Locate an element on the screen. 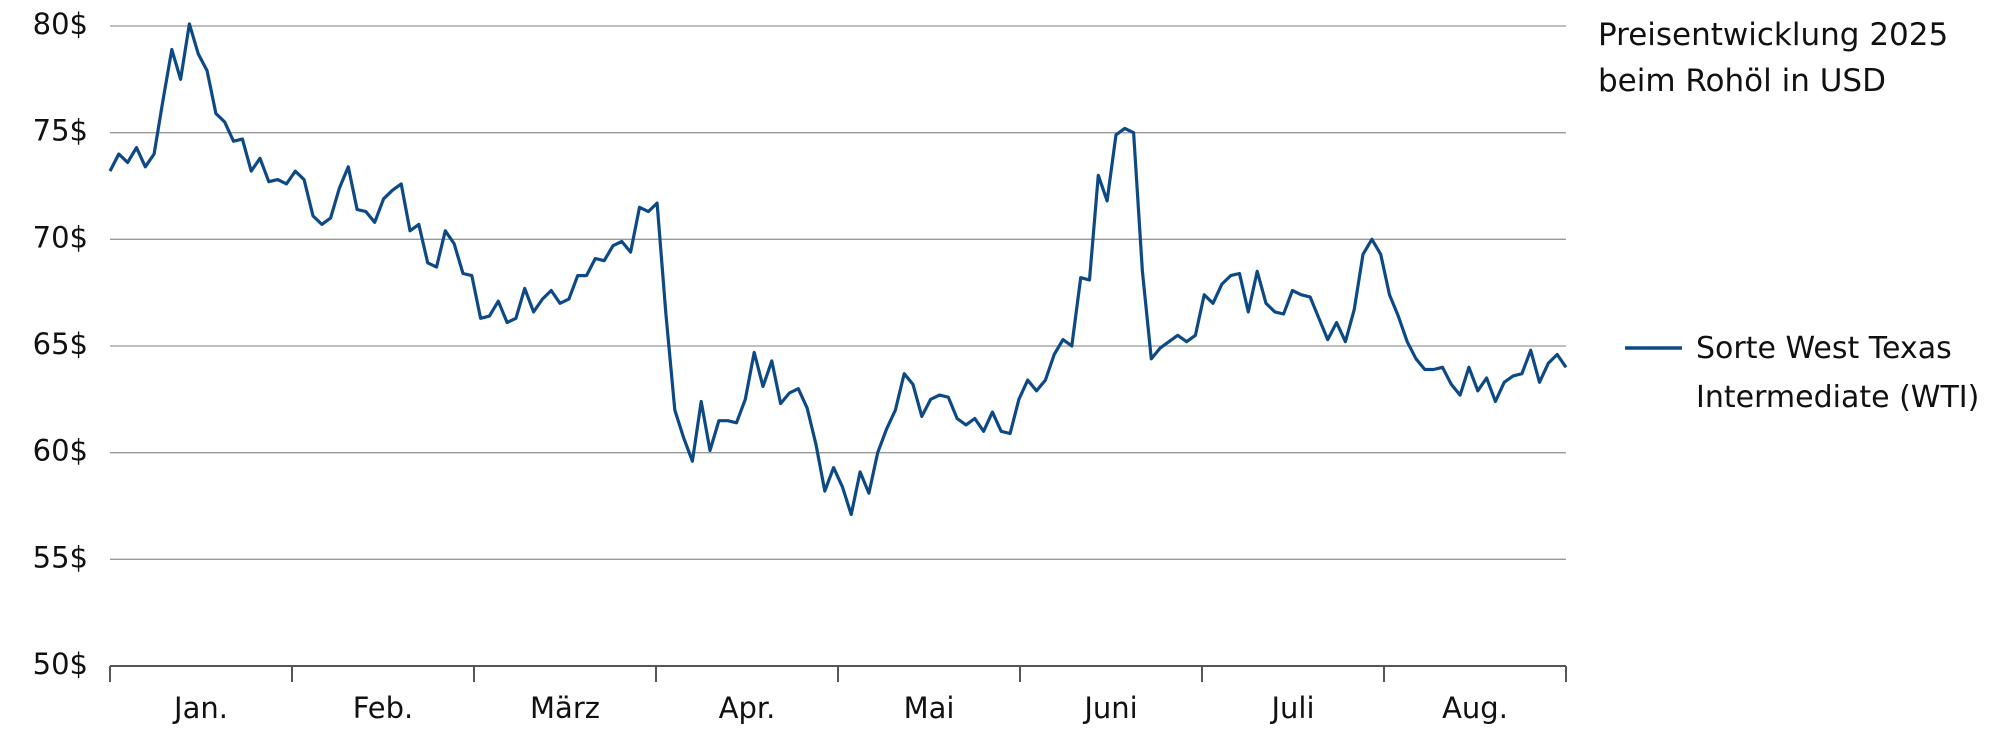 The width and height of the screenshot is (2000, 753). x-tick-label: Juli is located at coordinates (1291, 708).